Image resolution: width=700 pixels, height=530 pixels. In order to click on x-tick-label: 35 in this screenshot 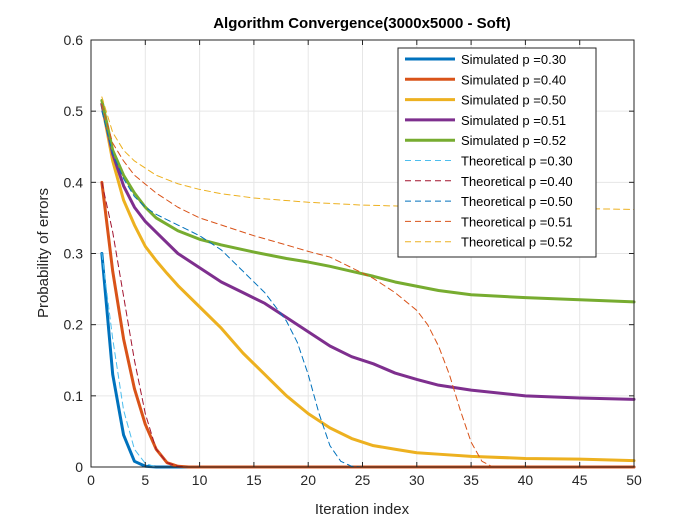, I will do `click(471, 480)`.